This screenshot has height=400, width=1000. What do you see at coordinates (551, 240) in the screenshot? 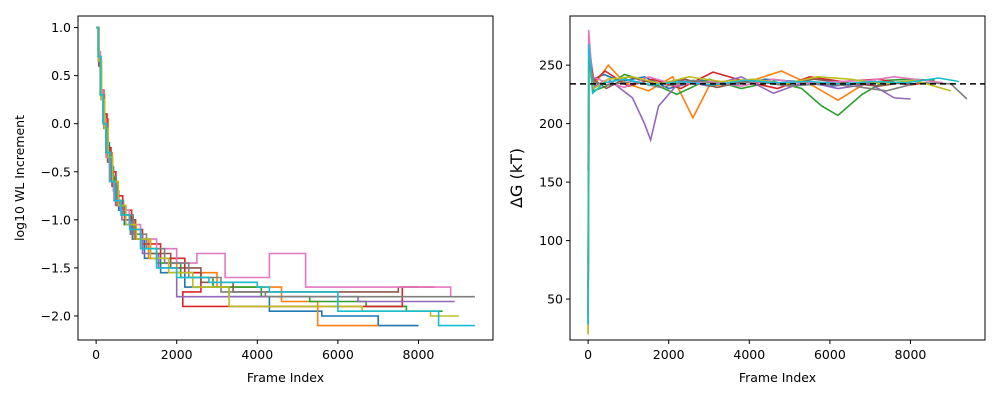
I see `y-tick-label: 100` at bounding box center [551, 240].